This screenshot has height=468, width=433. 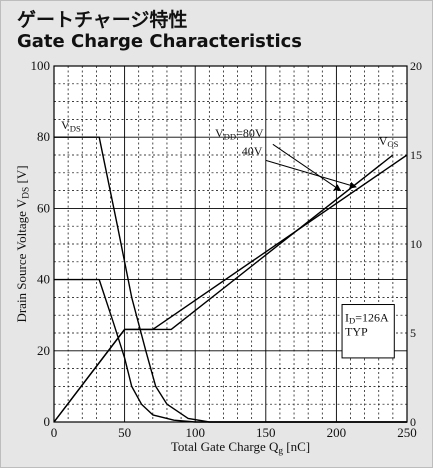 What do you see at coordinates (43, 207) in the screenshot?
I see `y-tick-label: 60` at bounding box center [43, 207].